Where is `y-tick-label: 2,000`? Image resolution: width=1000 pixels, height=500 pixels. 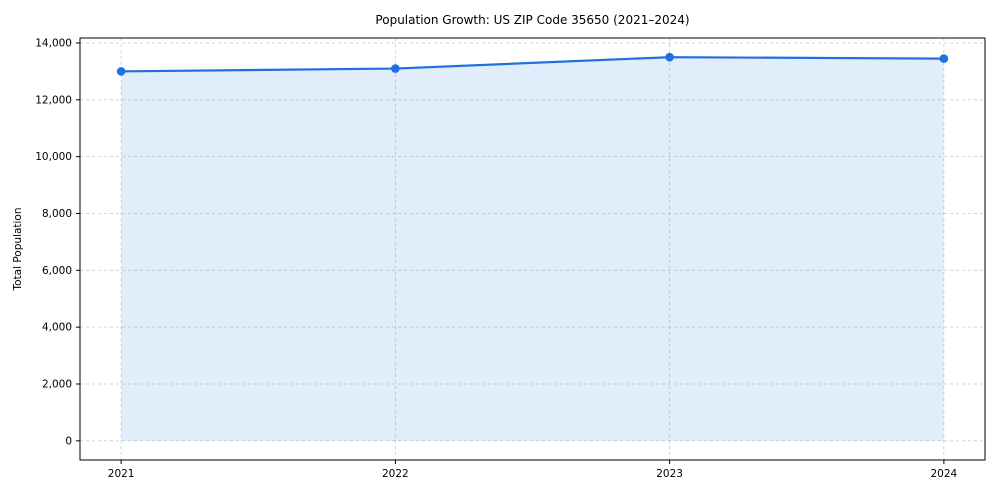
y-tick-label: 2,000 is located at coordinates (57, 384).